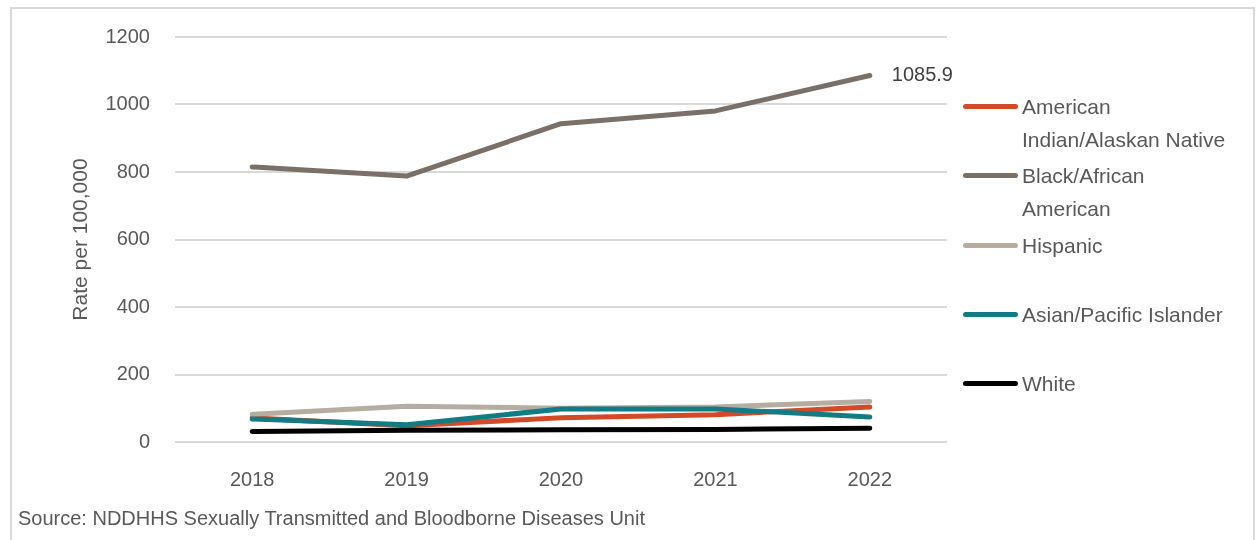 This screenshot has width=1259, height=540. What do you see at coordinates (1049, 384) in the screenshot?
I see `legend-label: White` at bounding box center [1049, 384].